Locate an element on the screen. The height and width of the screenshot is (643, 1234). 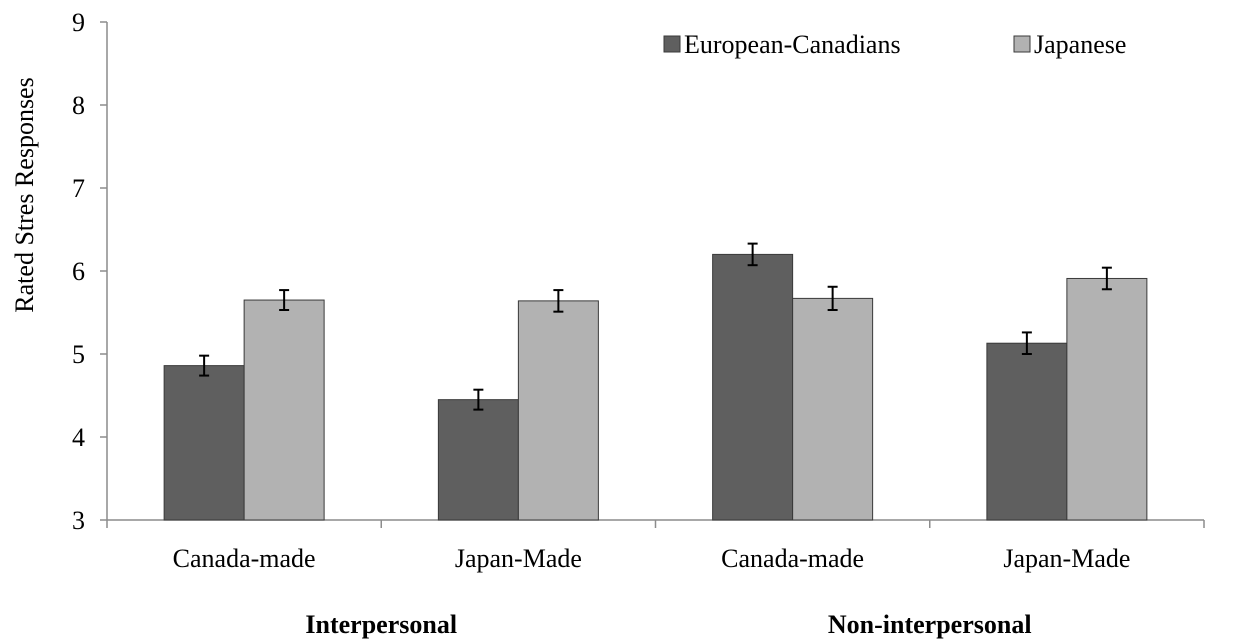
y-axis-label: Rated Stres Responses is located at coordinates (24, 194).